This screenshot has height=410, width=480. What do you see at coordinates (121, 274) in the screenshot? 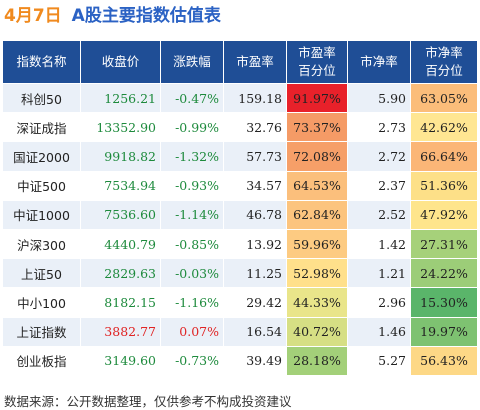
I see `close-price: 2829.63` at bounding box center [121, 274].